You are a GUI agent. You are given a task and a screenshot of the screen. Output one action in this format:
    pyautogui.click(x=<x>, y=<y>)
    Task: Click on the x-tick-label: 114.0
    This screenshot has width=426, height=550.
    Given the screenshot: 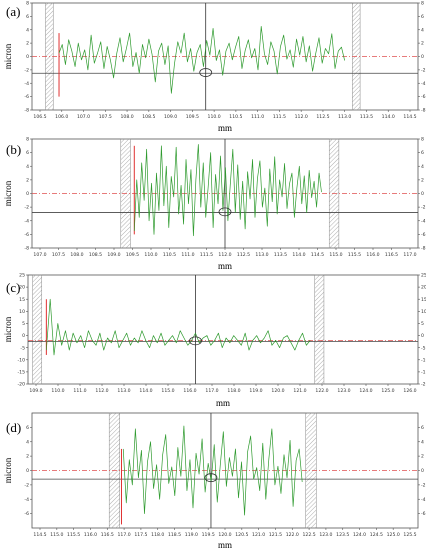 What is the action you would take?
    pyautogui.click(x=298, y=255)
    